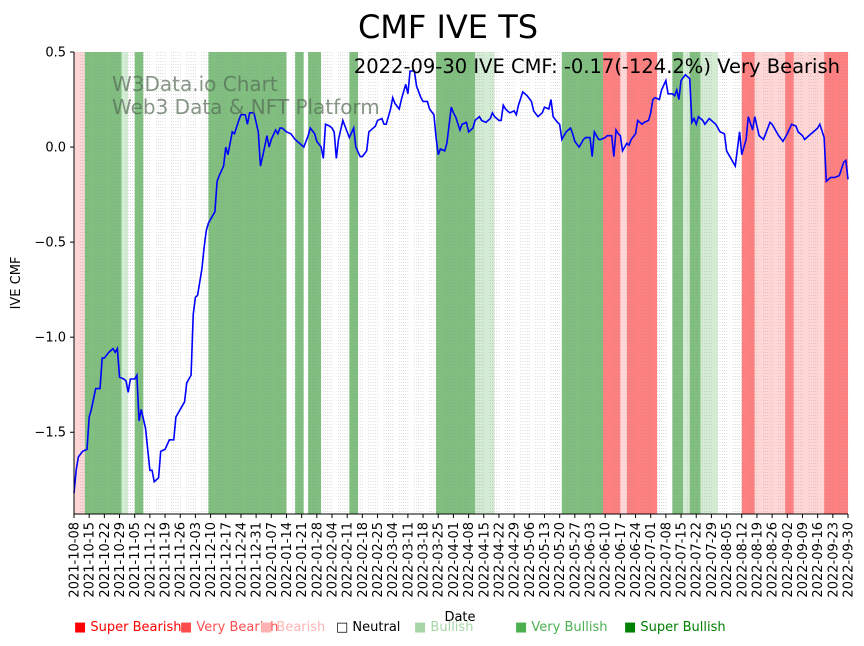  I want to click on x-tick-label: 2022-07-01, so click(651, 560).